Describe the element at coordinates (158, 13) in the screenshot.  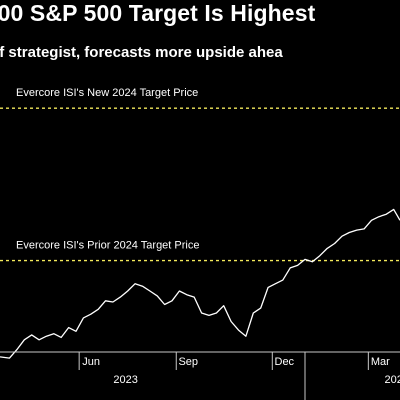
I see `chart-title: s 6,000 S&P 500 Target Is Highest` at that location.